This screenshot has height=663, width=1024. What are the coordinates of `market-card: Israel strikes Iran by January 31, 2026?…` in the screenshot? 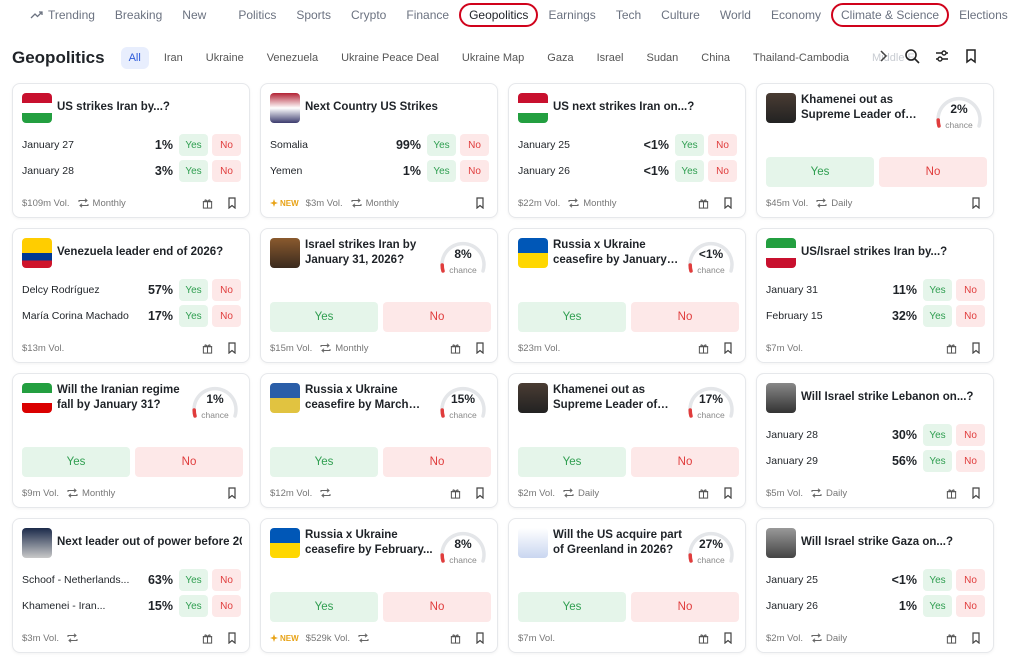 It's located at (379, 295).